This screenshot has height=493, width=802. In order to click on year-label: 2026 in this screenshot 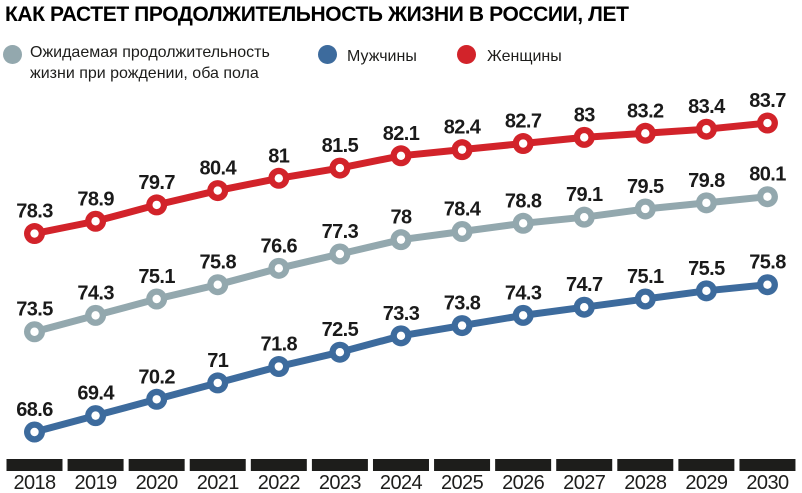, I will do `click(523, 482)`.